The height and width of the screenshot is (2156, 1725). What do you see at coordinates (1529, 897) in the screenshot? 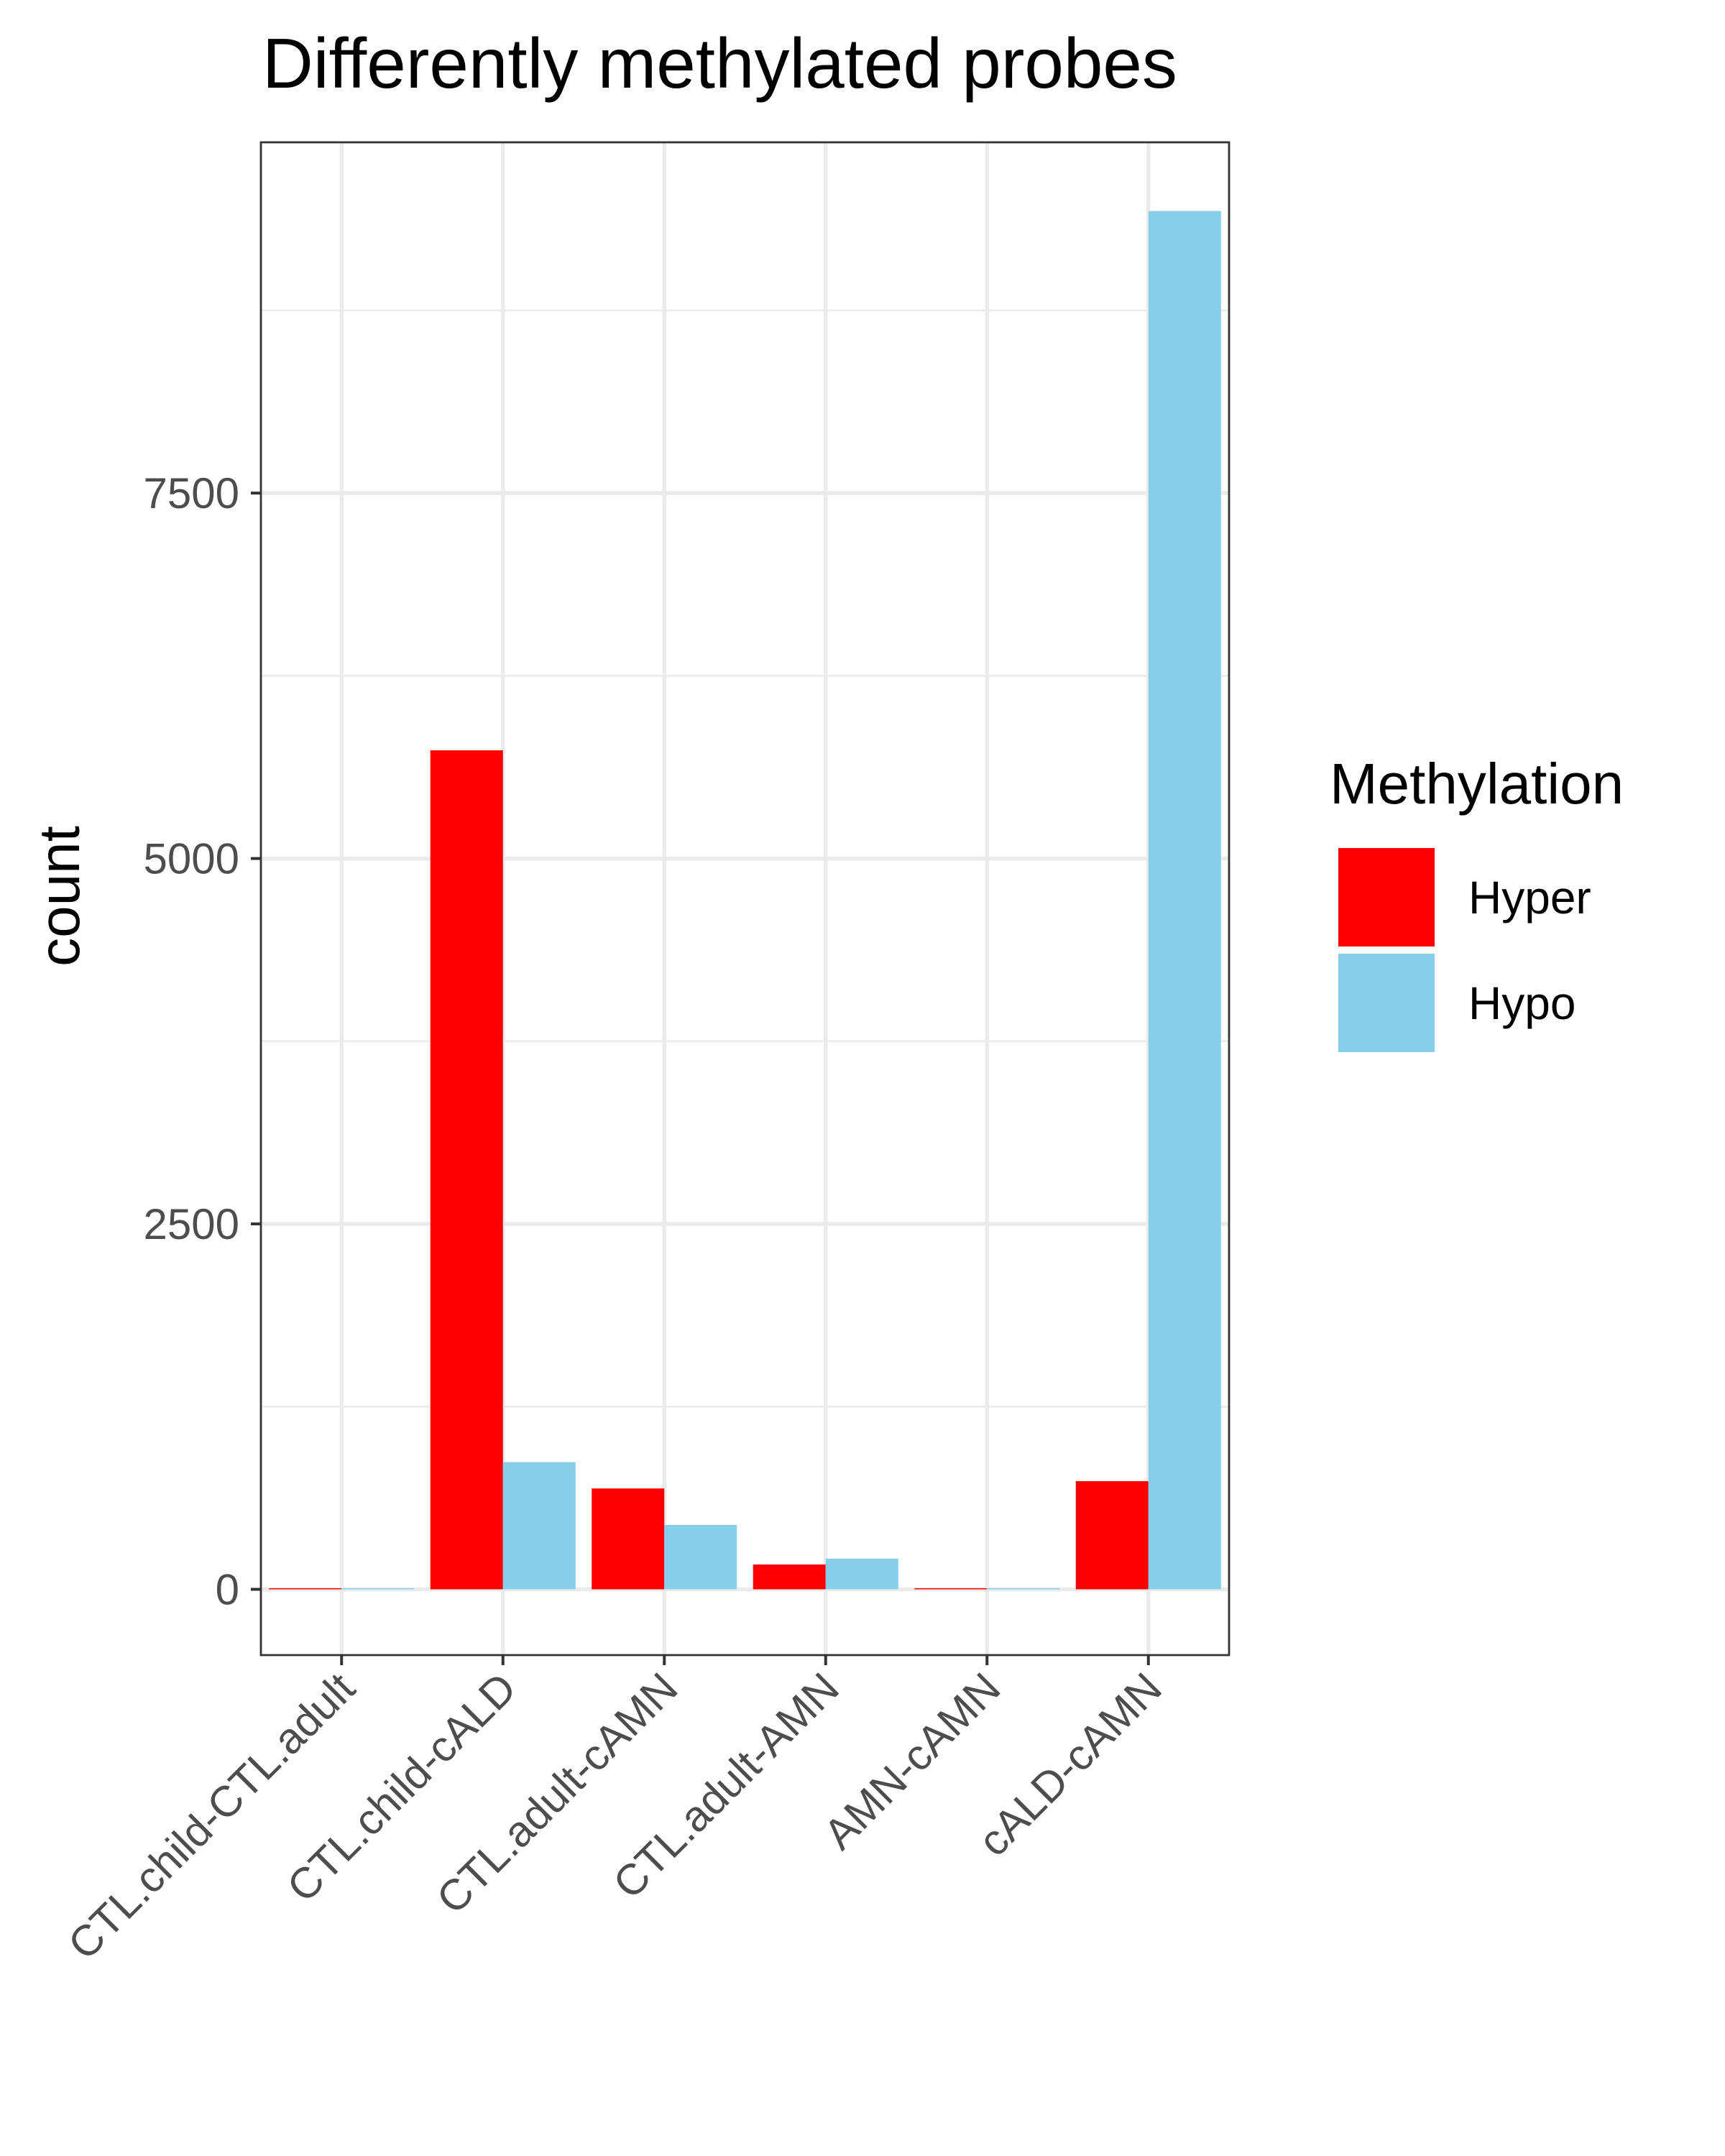
I see `legend-label-hyper: Hyper` at bounding box center [1529, 897].